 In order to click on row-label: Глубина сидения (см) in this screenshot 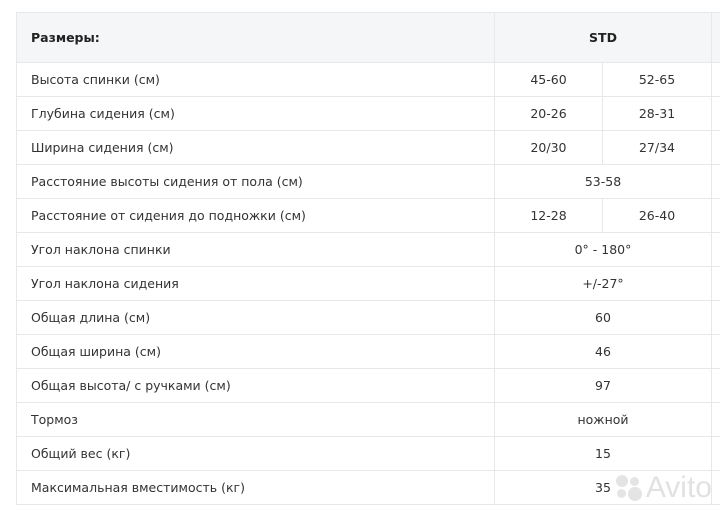, I will do `click(255, 113)`.